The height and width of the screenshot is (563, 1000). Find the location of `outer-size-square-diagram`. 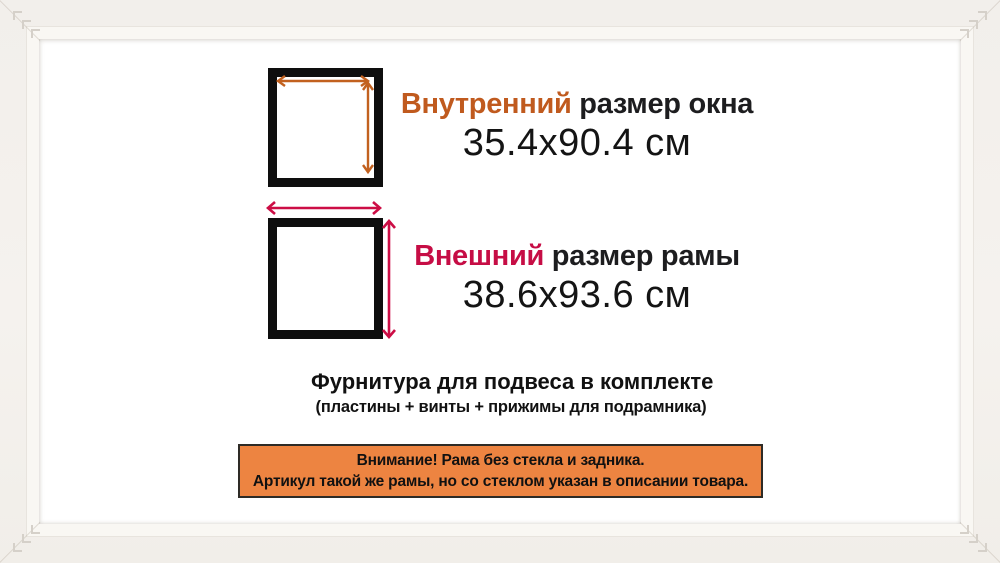

outer-size-square-diagram is located at coordinates (325, 278).